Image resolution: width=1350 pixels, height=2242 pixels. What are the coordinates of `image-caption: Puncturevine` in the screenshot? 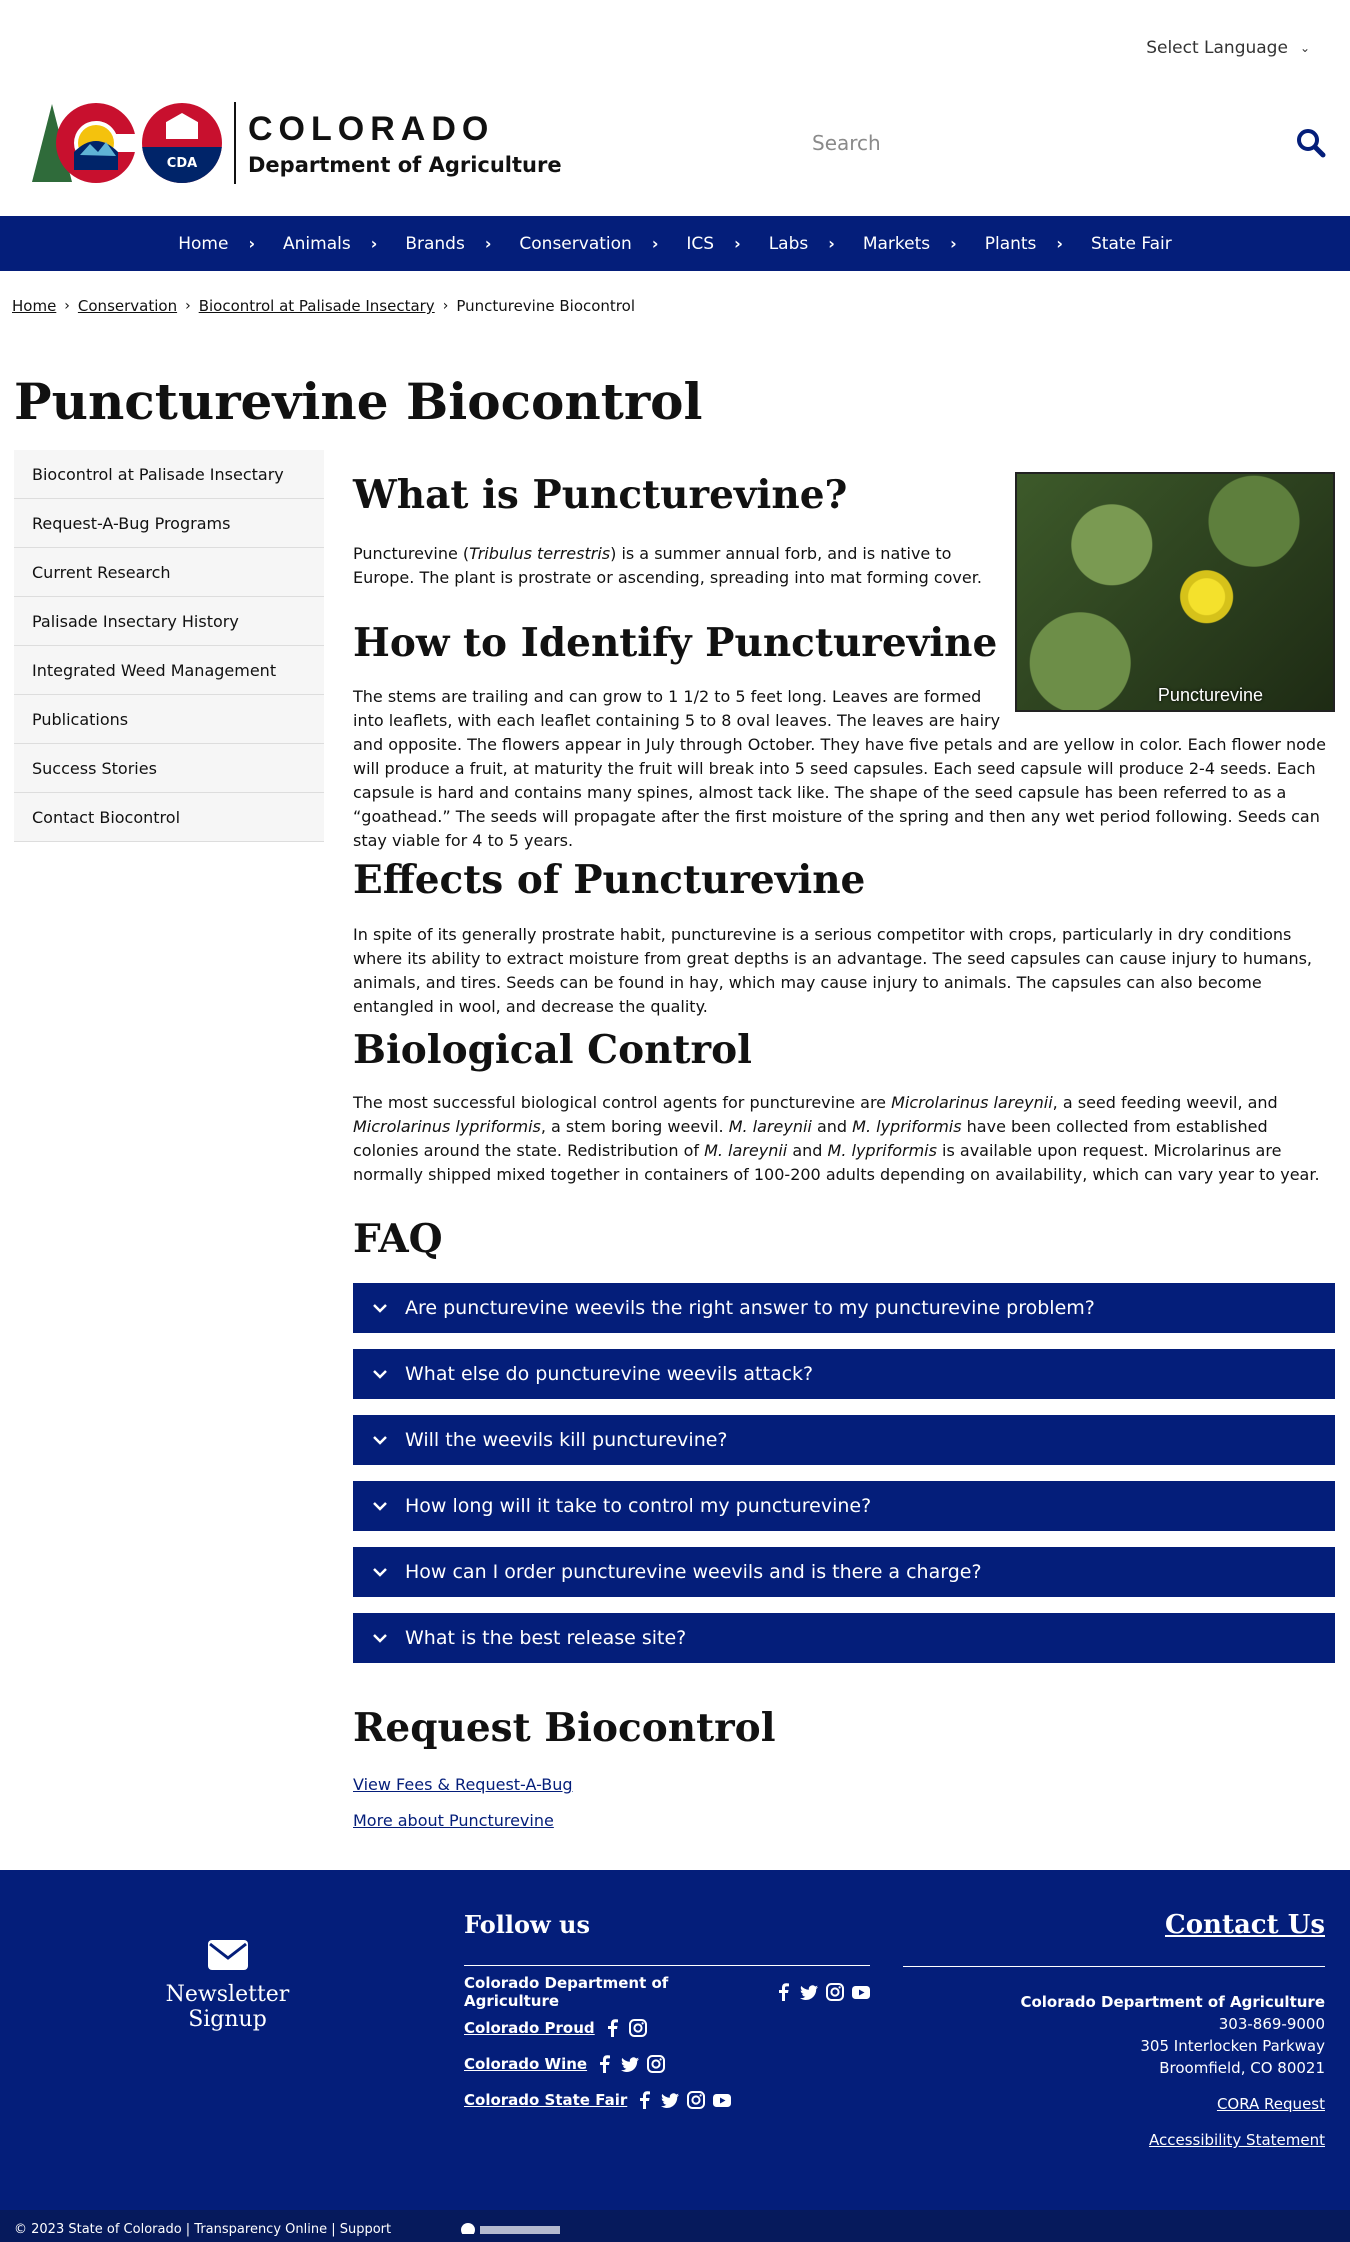 It's located at (1210, 695).